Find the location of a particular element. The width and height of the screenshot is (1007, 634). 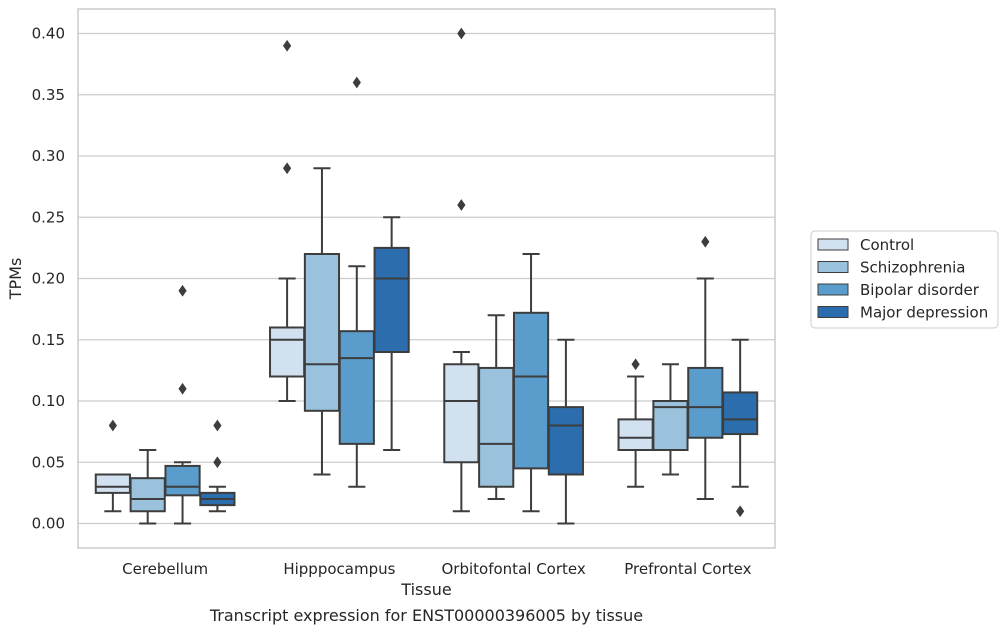

x-tick-label: Cerebellum is located at coordinates (165, 569).